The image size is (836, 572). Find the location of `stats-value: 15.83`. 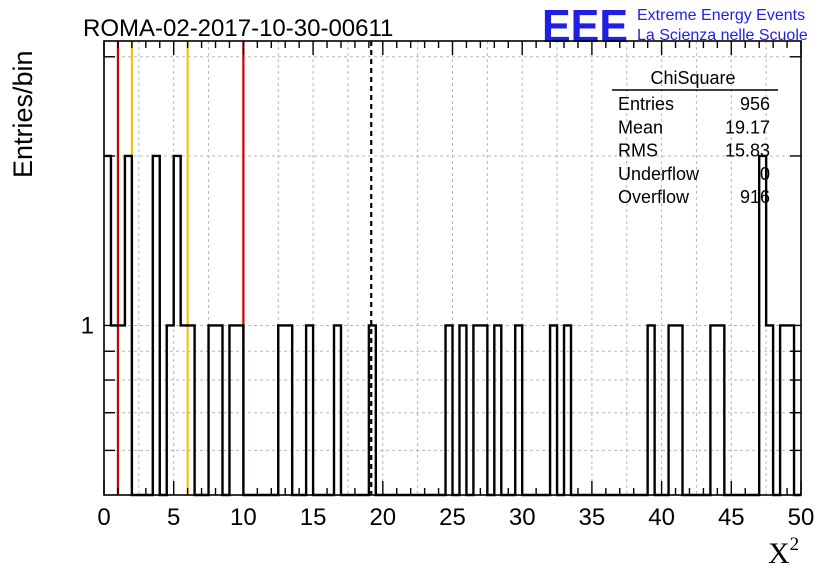

stats-value: 15.83 is located at coordinates (747, 151).